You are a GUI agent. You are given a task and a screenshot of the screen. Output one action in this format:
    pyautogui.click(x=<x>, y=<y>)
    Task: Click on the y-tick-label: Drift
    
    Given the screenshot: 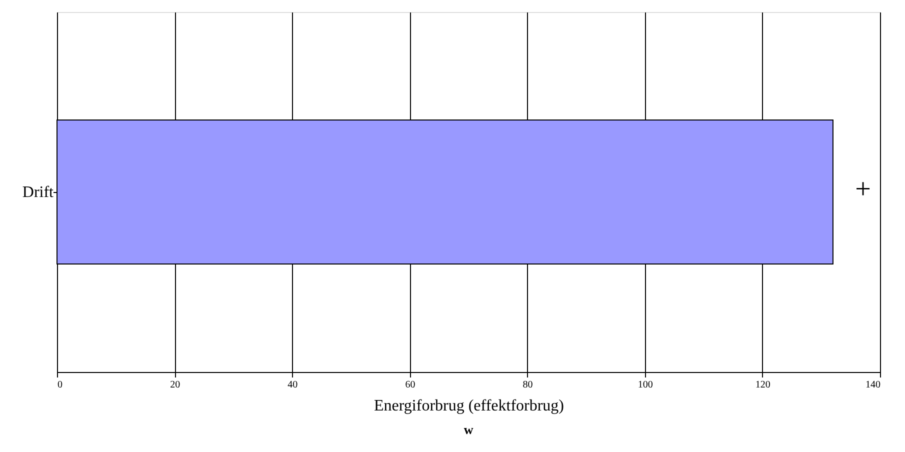 What is the action you would take?
    pyautogui.click(x=38, y=192)
    